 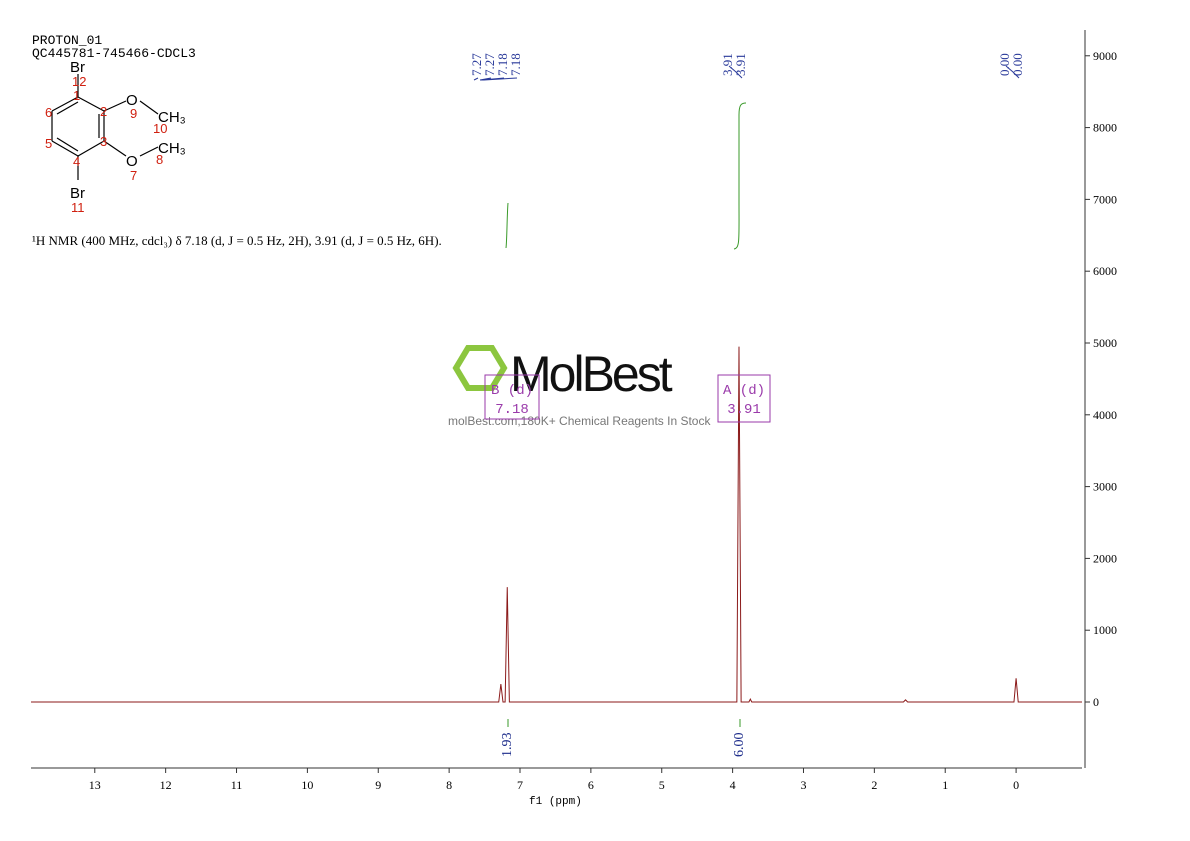 What do you see at coordinates (67, 40) in the screenshot?
I see `header-line: PROTON_01` at bounding box center [67, 40].